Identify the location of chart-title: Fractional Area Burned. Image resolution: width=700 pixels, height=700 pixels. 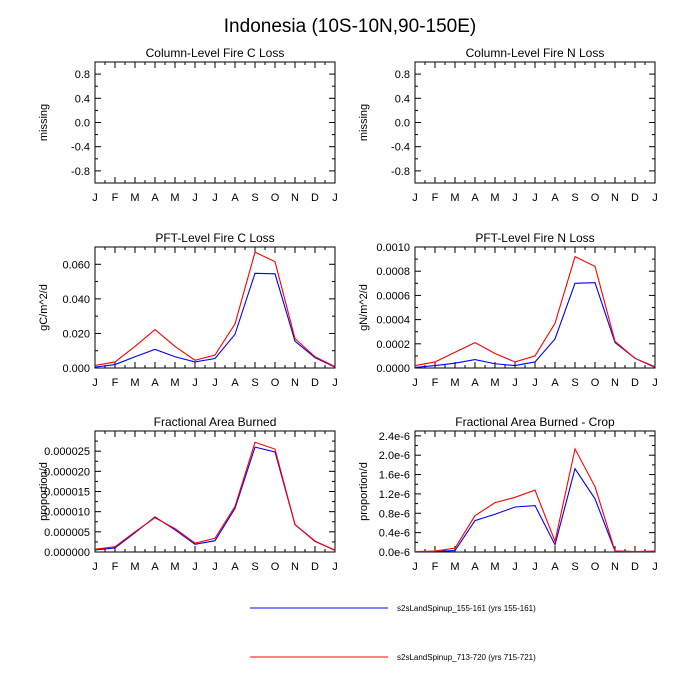
(215, 422).